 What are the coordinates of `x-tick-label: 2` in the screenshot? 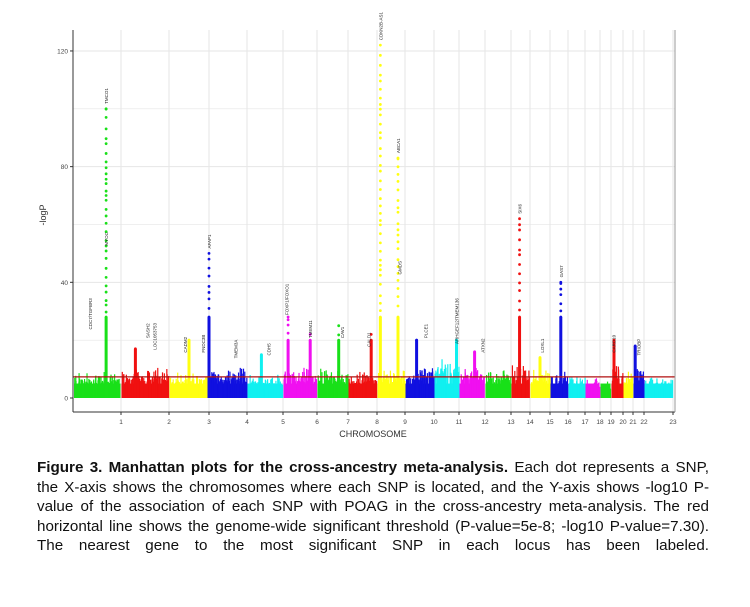 It's located at (169, 422).